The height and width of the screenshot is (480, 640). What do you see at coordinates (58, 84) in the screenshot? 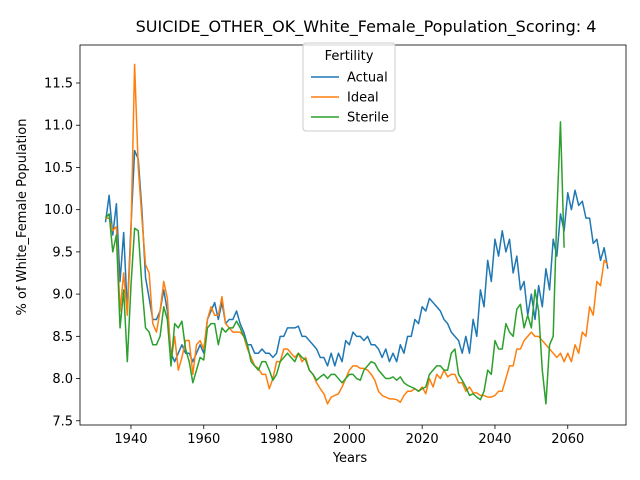
I see `y-tick-label: 11.5` at bounding box center [58, 84].